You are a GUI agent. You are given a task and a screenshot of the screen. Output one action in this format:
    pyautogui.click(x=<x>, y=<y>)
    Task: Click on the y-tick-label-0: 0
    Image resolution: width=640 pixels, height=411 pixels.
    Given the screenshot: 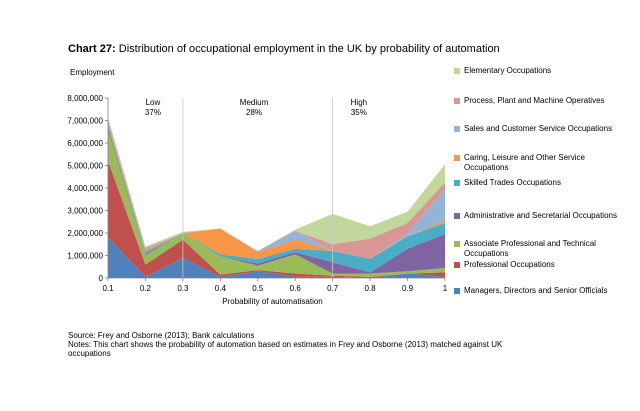 What is the action you would take?
    pyautogui.click(x=101, y=278)
    